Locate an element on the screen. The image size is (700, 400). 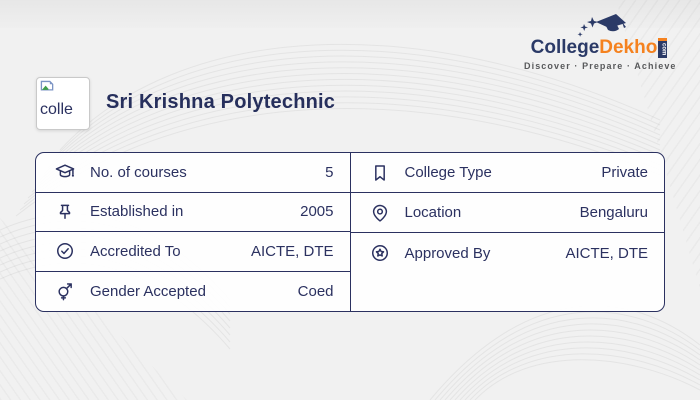
pushpin-icon is located at coordinates (65, 212).